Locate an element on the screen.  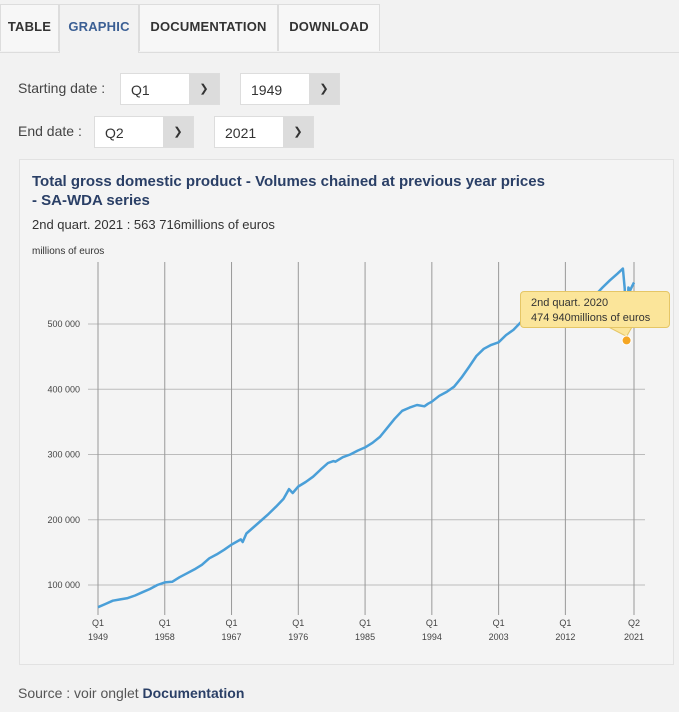
x-tick-label-year: 1958 is located at coordinates (165, 637).